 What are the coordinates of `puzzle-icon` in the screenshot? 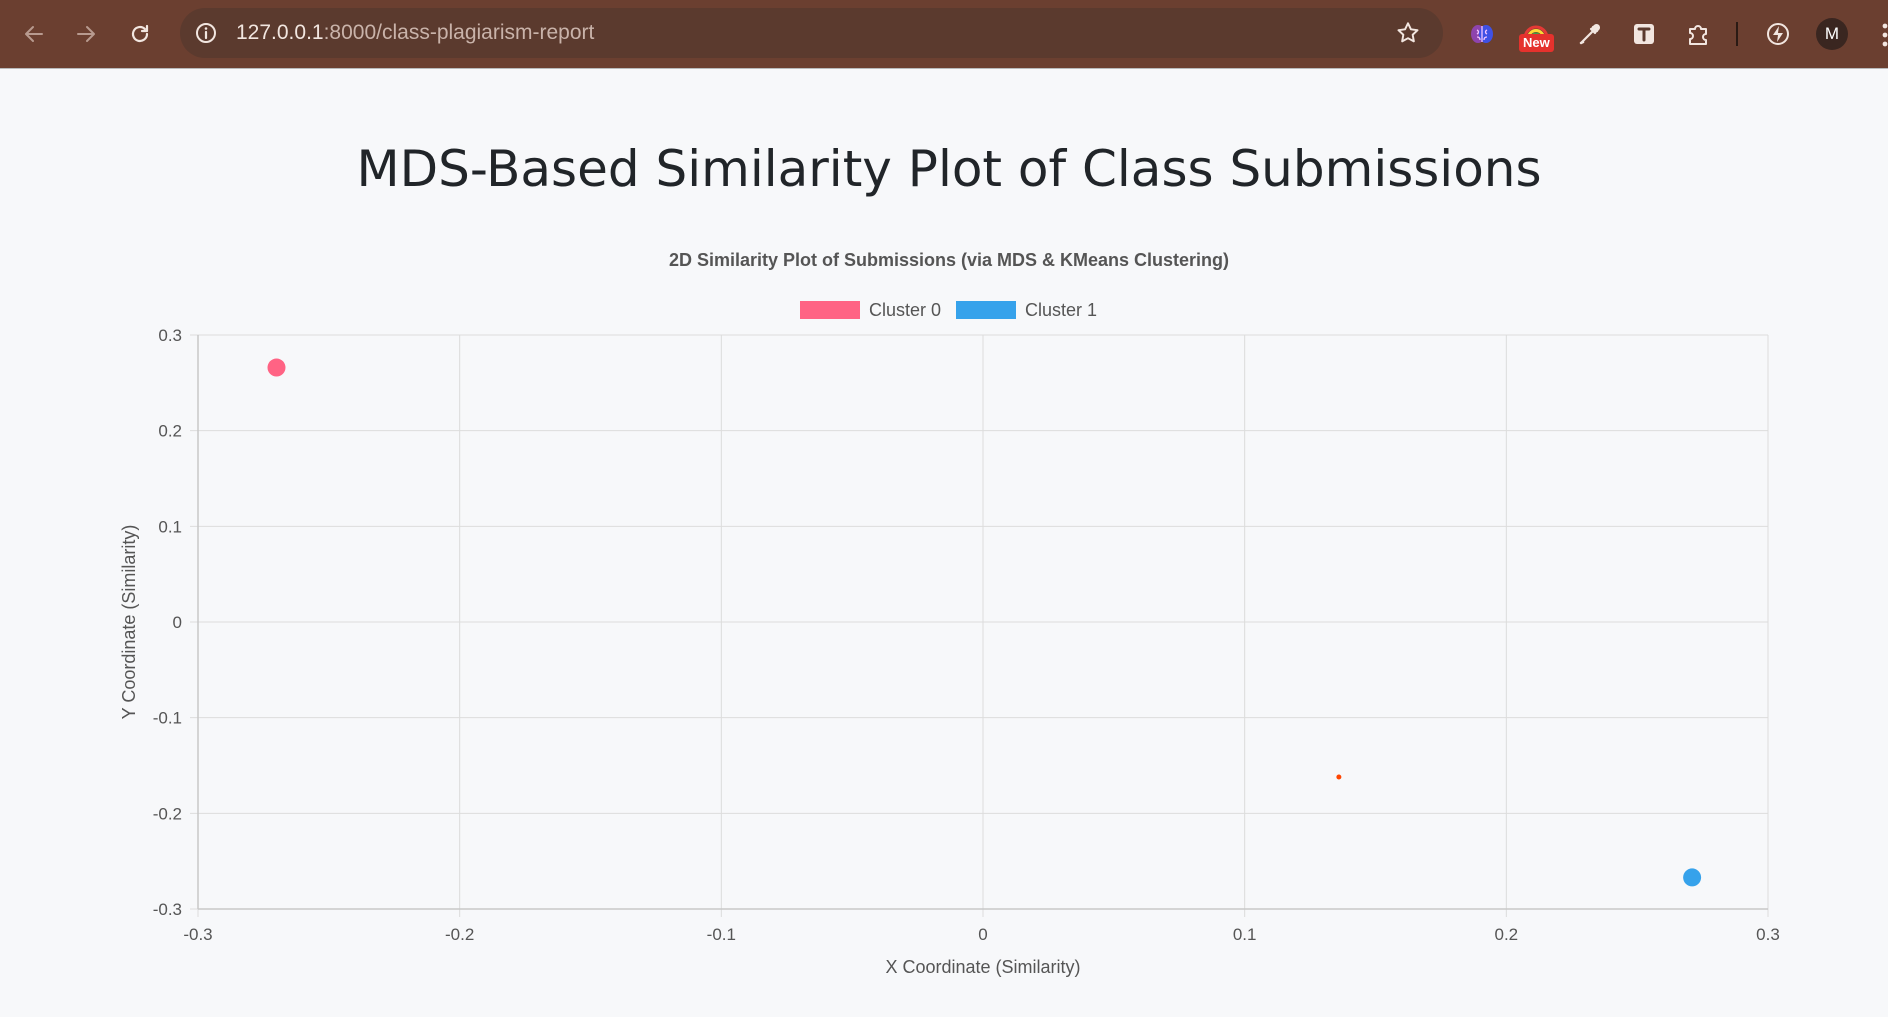 It's located at (1698, 35).